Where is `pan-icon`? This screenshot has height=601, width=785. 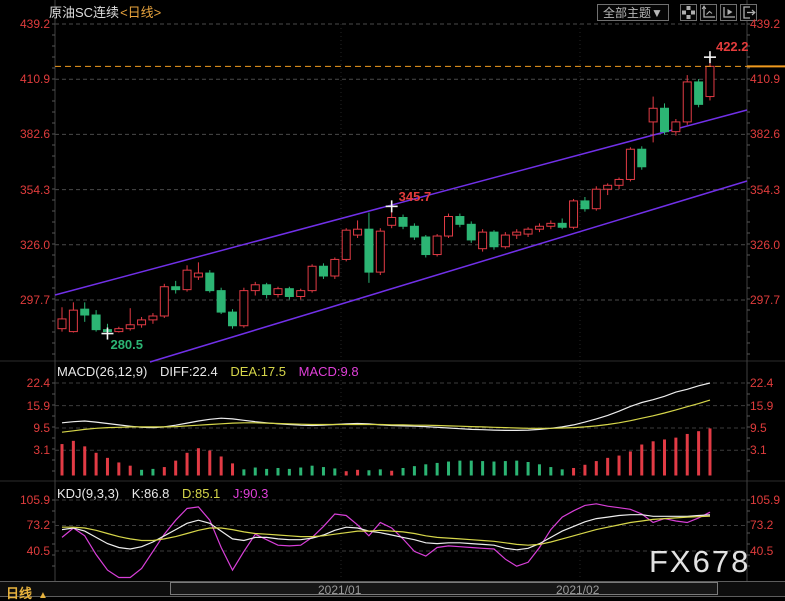
pan-icon is located at coordinates (688, 12).